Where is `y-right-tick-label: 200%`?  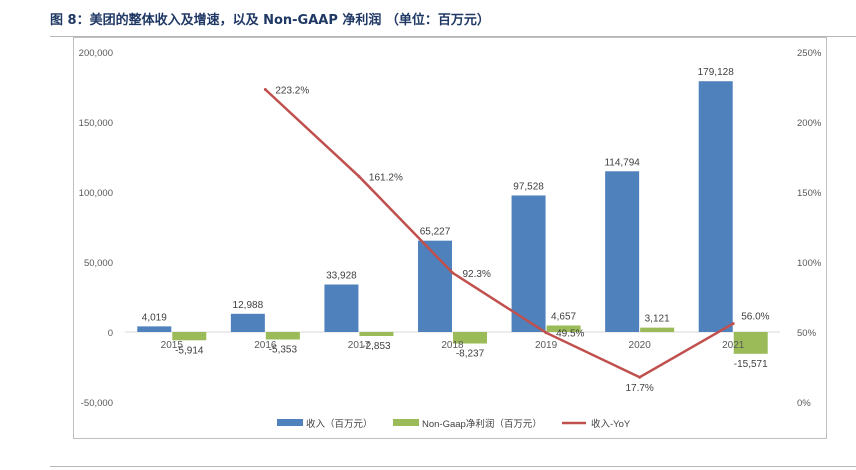
y-right-tick-label: 200% is located at coordinates (809, 123).